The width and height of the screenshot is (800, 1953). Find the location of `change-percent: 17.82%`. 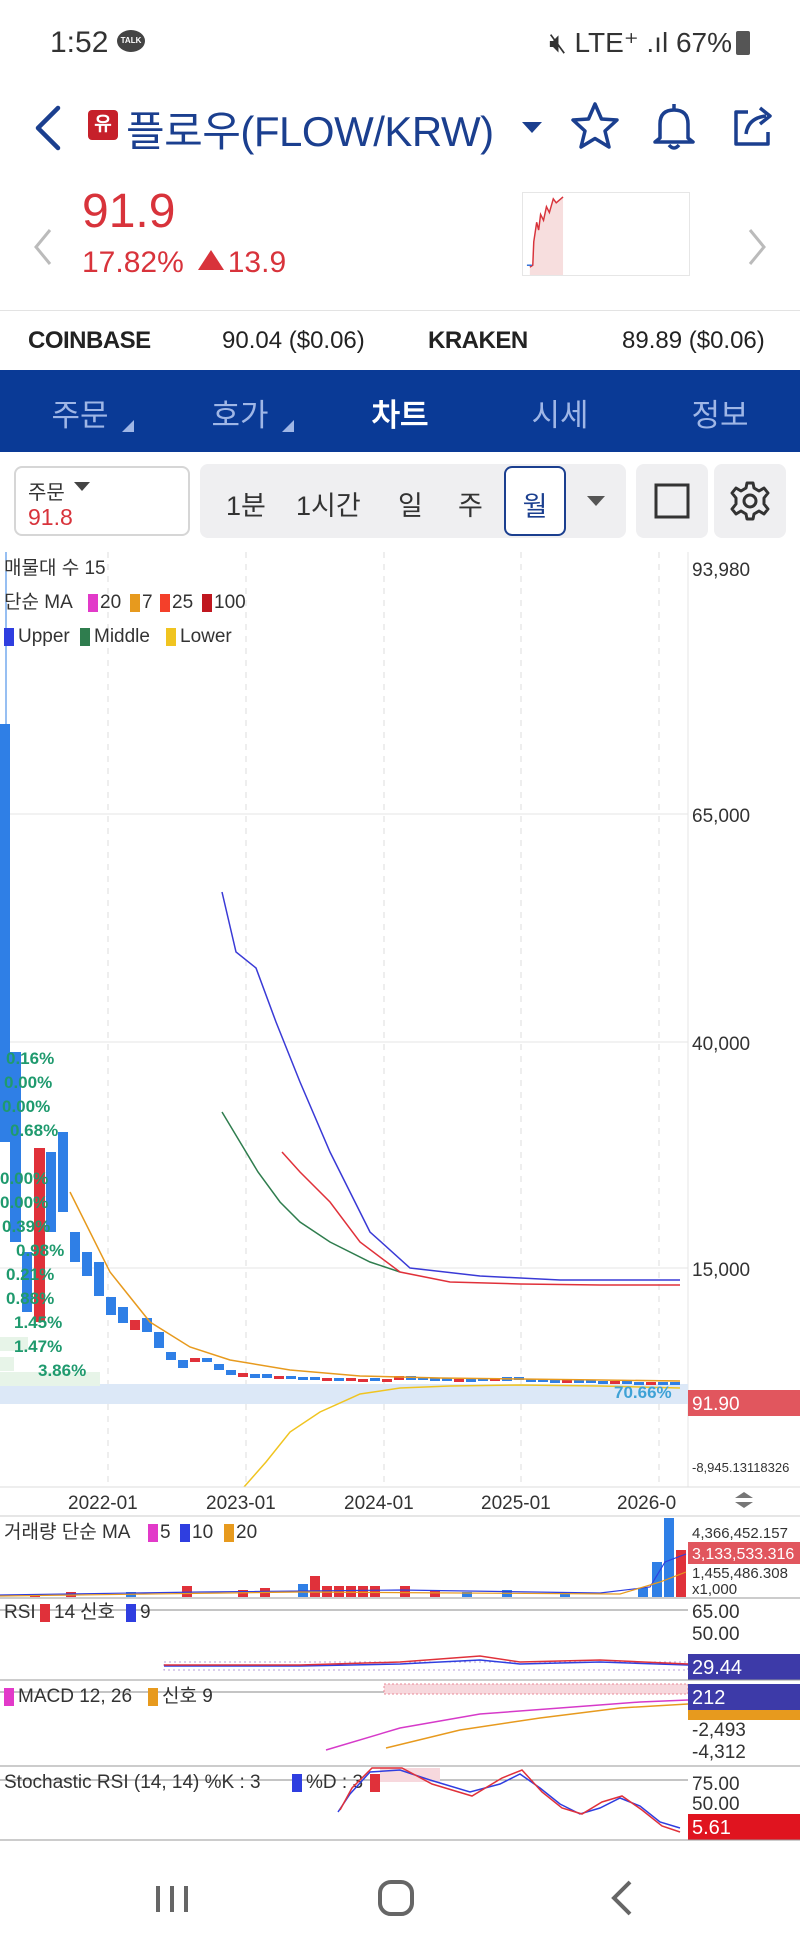

change-percent: 17.82% is located at coordinates (133, 262).